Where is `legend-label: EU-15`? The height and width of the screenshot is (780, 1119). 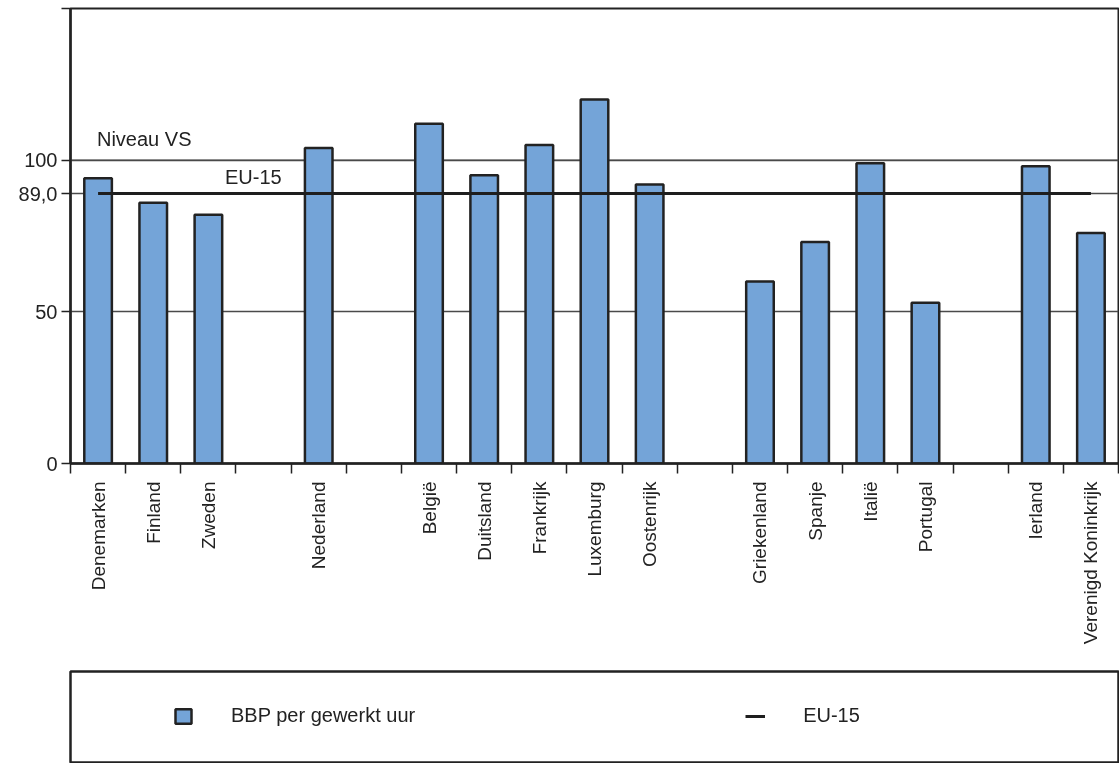
legend-label: EU-15 is located at coordinates (831, 715).